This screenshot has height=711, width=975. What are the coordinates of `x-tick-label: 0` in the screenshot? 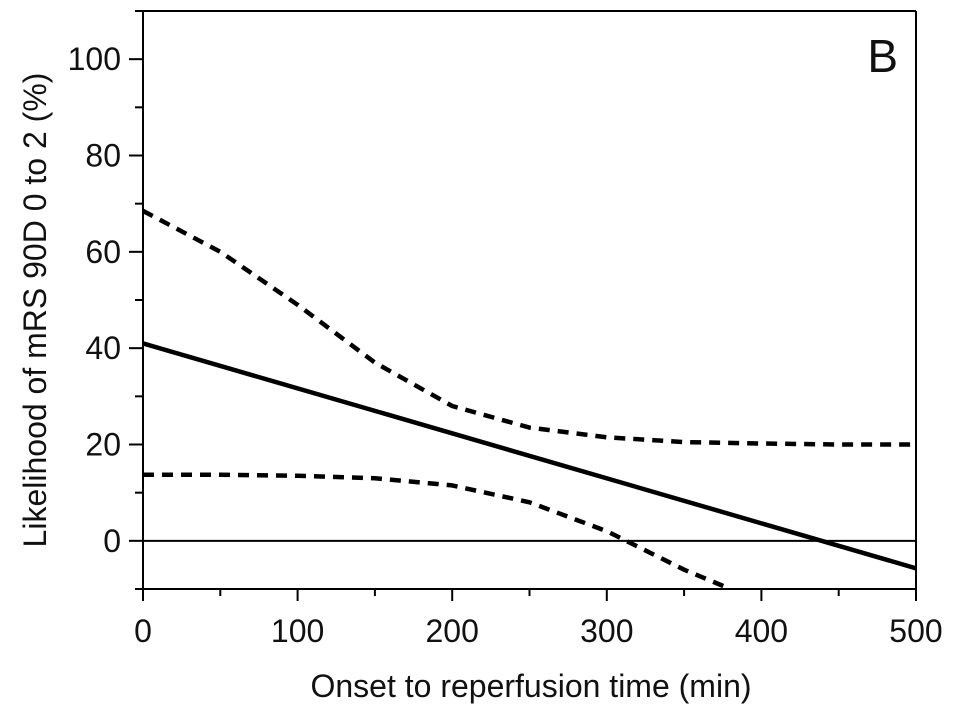 It's located at (143, 631).